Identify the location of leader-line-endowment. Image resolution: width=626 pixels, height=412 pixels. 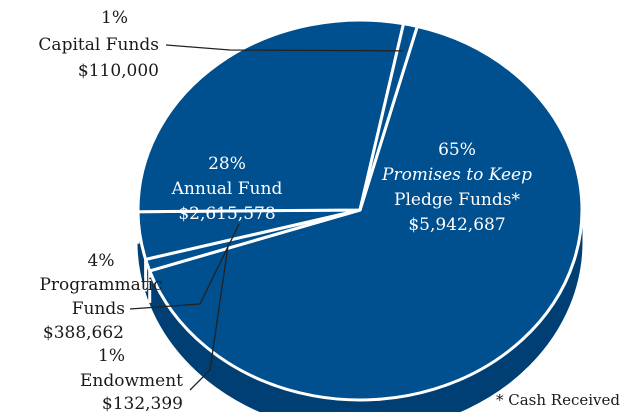
(209, 317).